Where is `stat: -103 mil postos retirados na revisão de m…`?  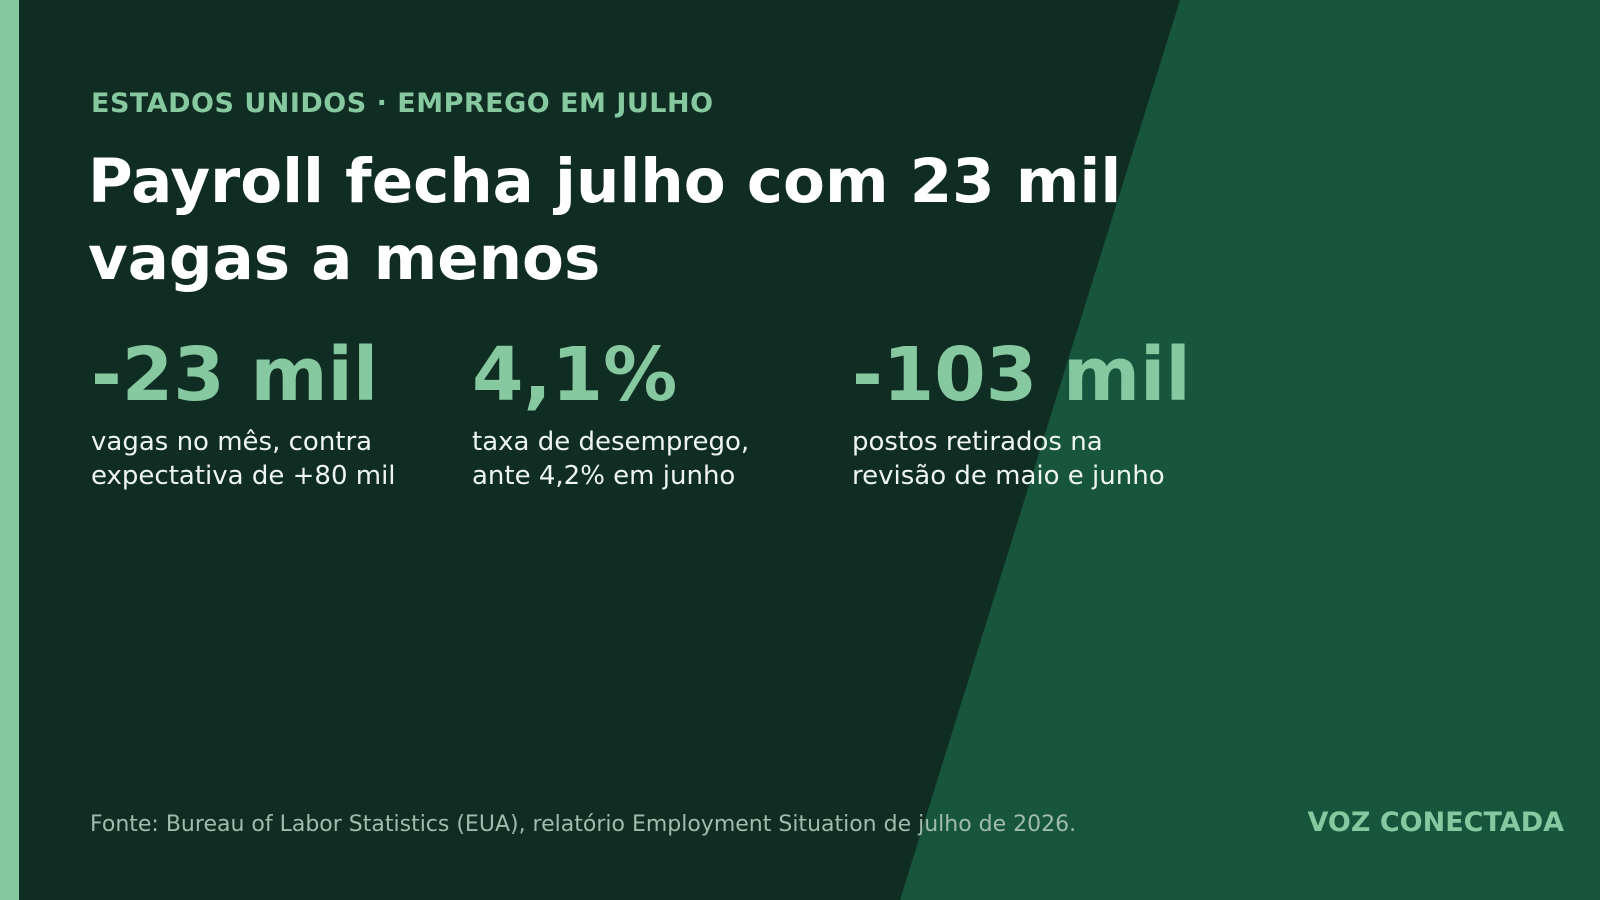
stat: -103 mil postos retirados na revisão de m… is located at coordinates (1032, 411).